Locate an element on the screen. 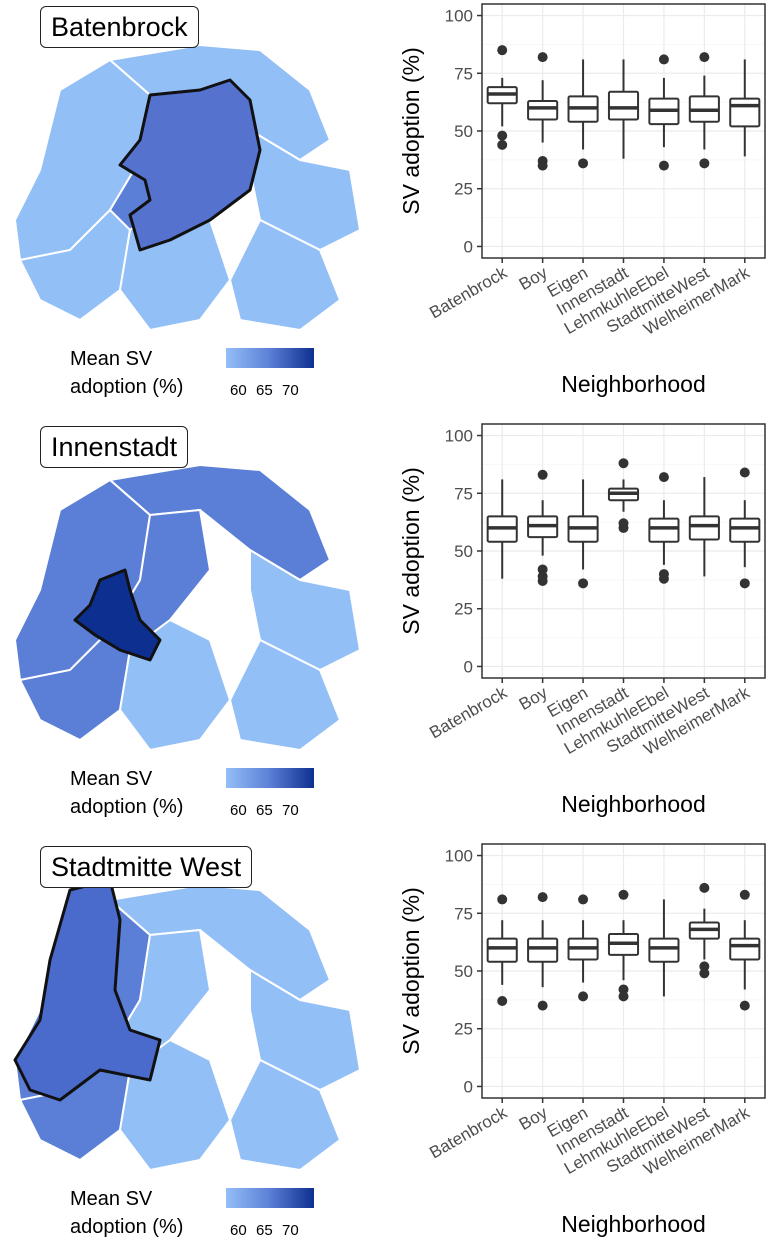  y-tick-label: 100 is located at coordinates (459, 856).